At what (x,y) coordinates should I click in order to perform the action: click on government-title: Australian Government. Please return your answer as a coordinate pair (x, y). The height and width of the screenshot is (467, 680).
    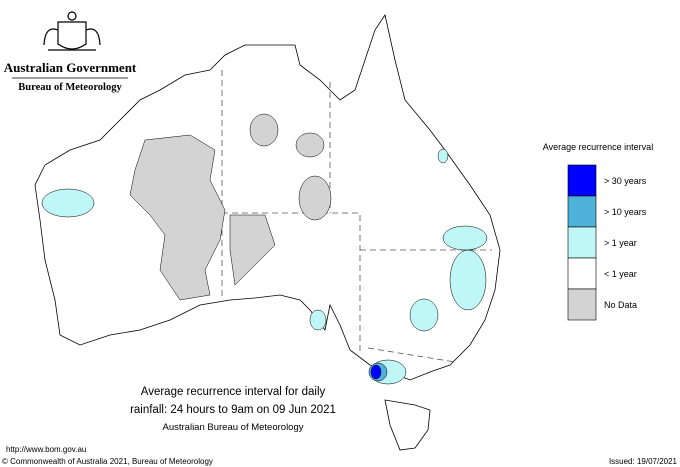
    Looking at the image, I should click on (70, 67).